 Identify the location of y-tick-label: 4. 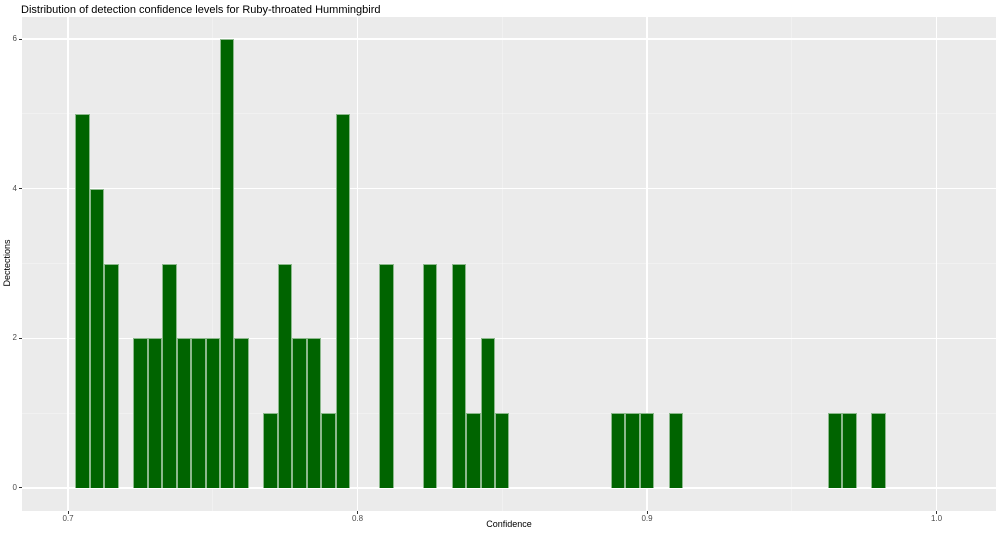
(14, 188).